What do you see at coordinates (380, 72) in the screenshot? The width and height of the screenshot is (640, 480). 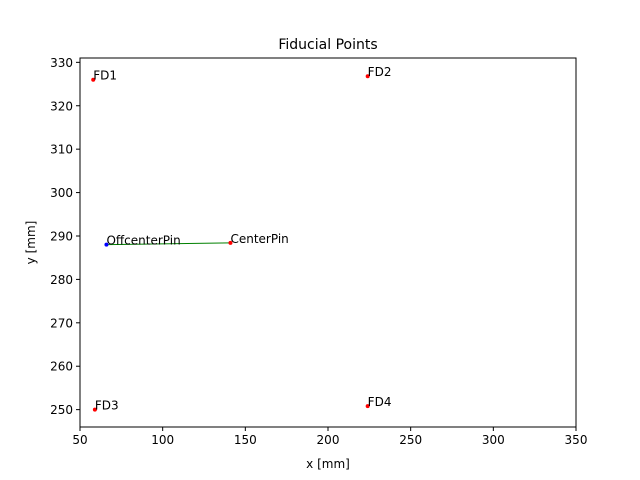 I see `point-label-fd2: FD2` at bounding box center [380, 72].